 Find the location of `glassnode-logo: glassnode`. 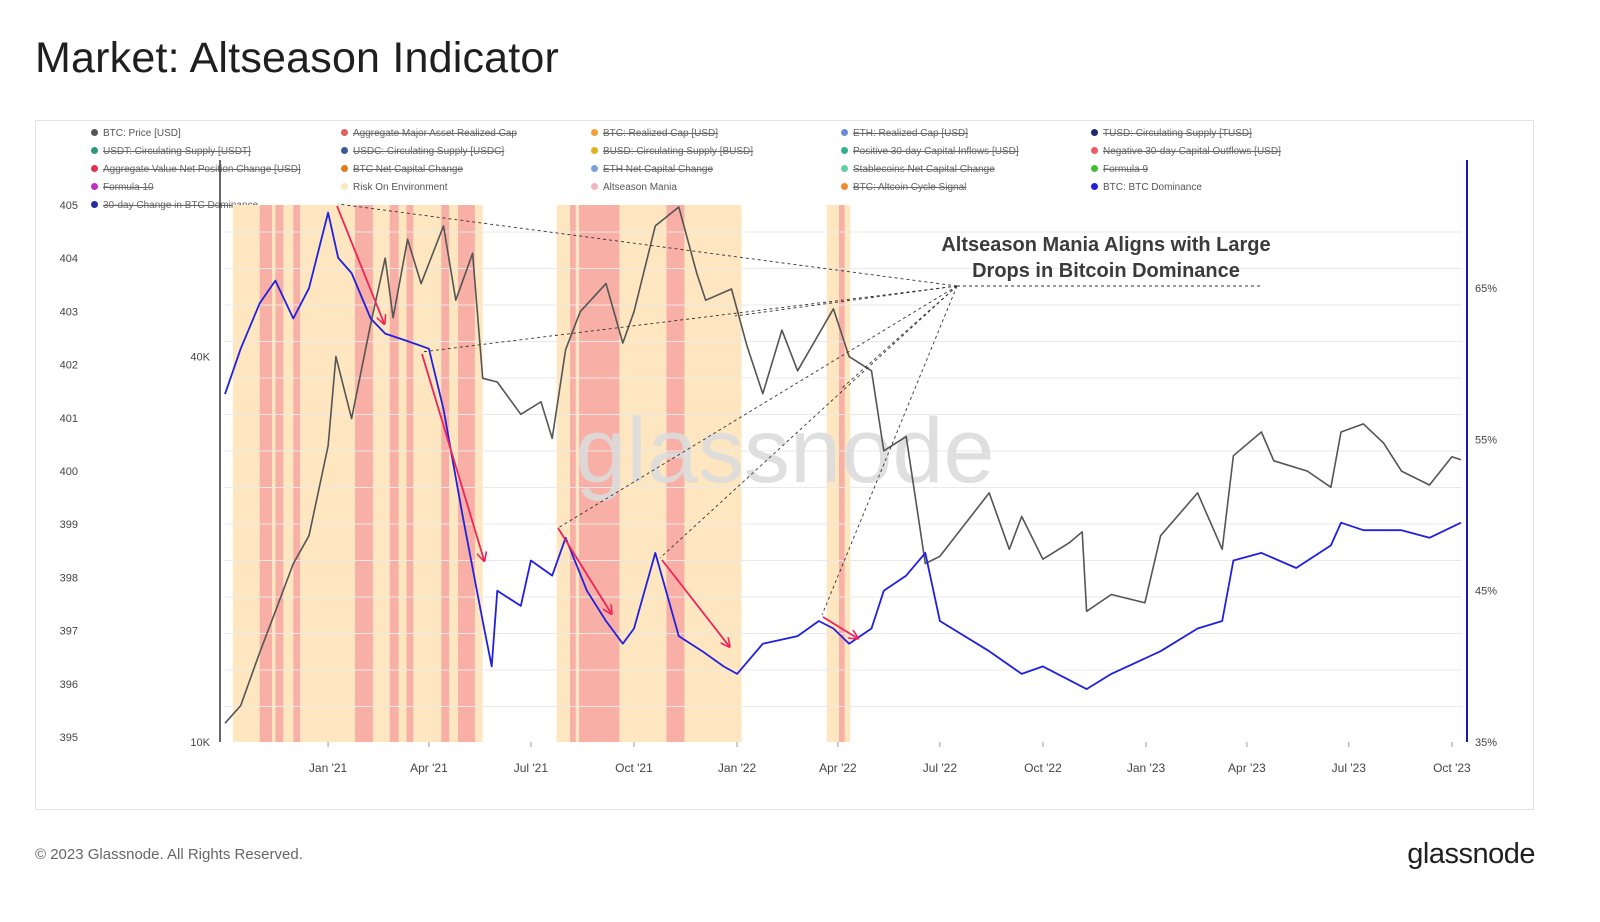

glassnode-logo: glassnode is located at coordinates (1471, 854).